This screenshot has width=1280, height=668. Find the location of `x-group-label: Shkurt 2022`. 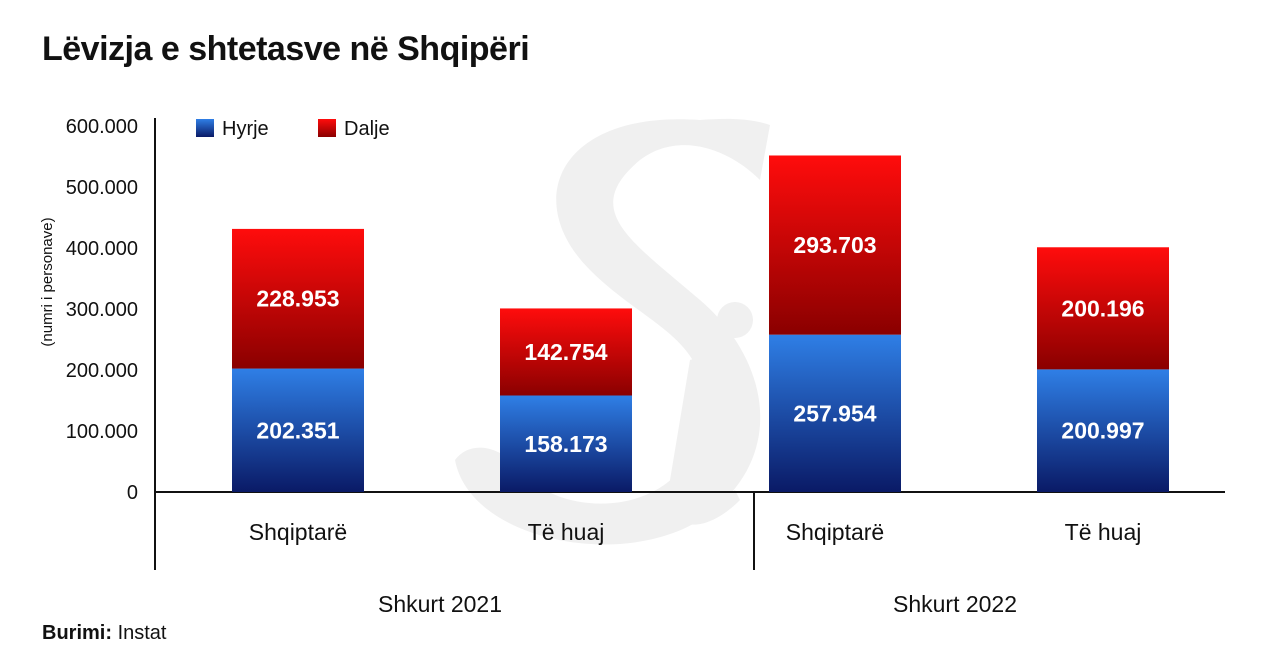

x-group-label: Shkurt 2022 is located at coordinates (955, 604).